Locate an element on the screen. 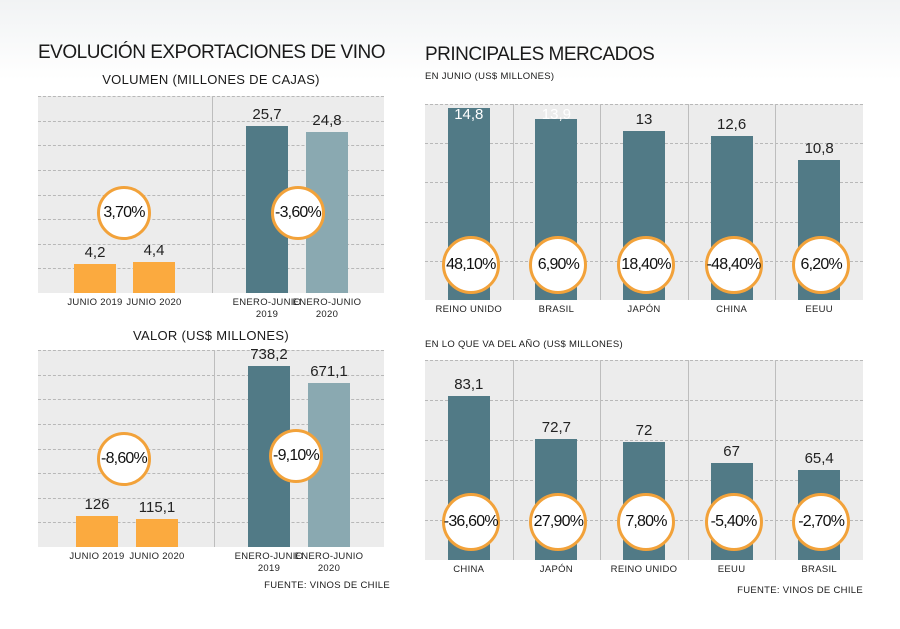 Image resolution: width=900 pixels, height=629 pixels. change-badge: -5,40% is located at coordinates (733, 522).